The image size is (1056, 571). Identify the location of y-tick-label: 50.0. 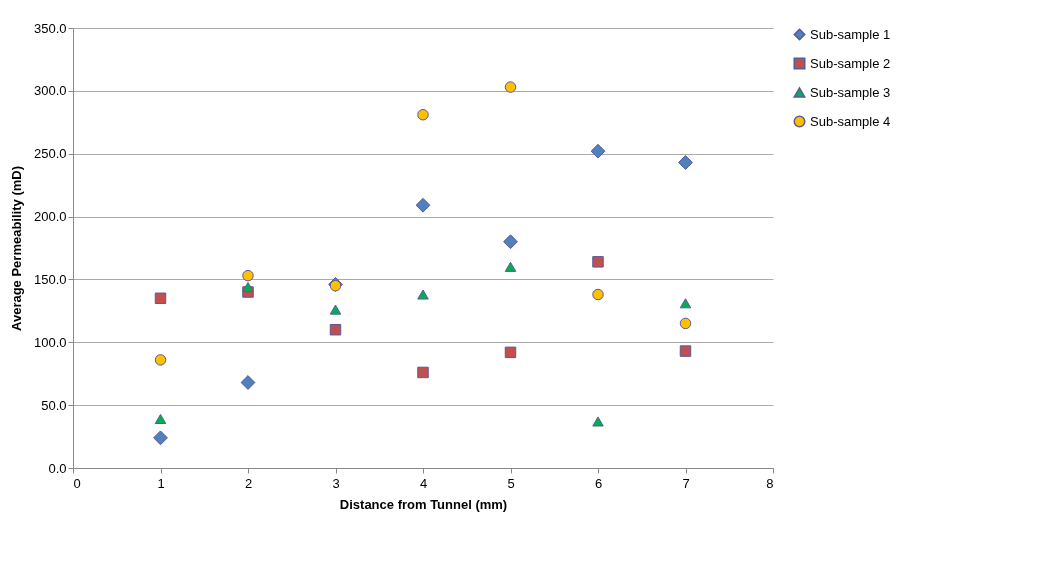
(54, 405).